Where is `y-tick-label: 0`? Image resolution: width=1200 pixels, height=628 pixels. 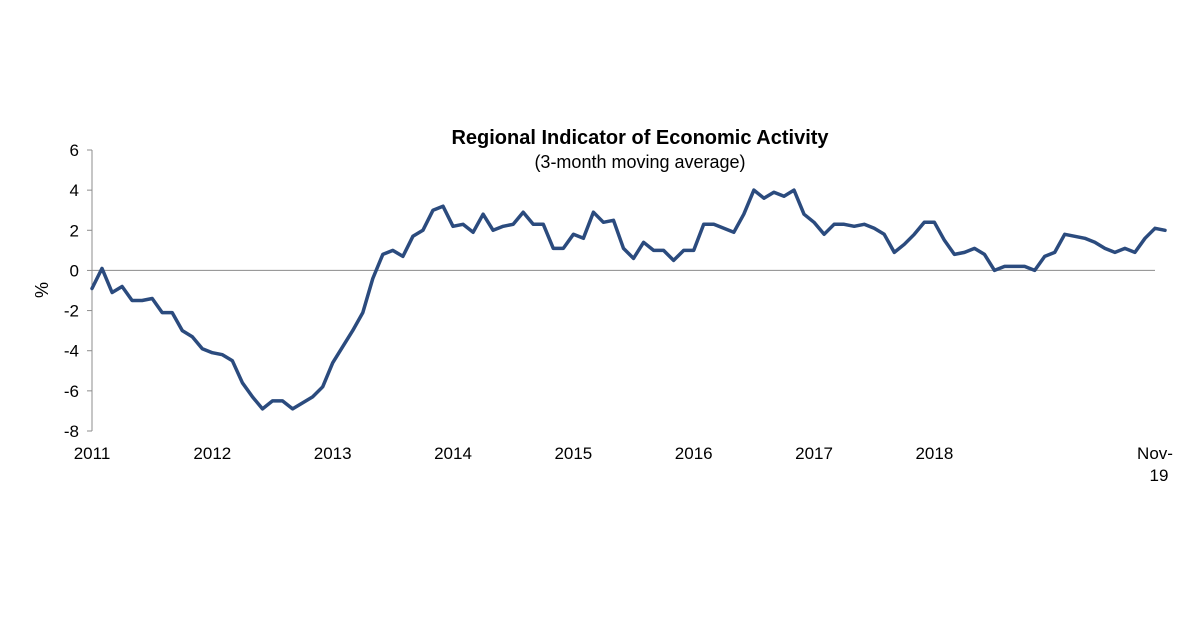 y-tick-label: 0 is located at coordinates (74, 270).